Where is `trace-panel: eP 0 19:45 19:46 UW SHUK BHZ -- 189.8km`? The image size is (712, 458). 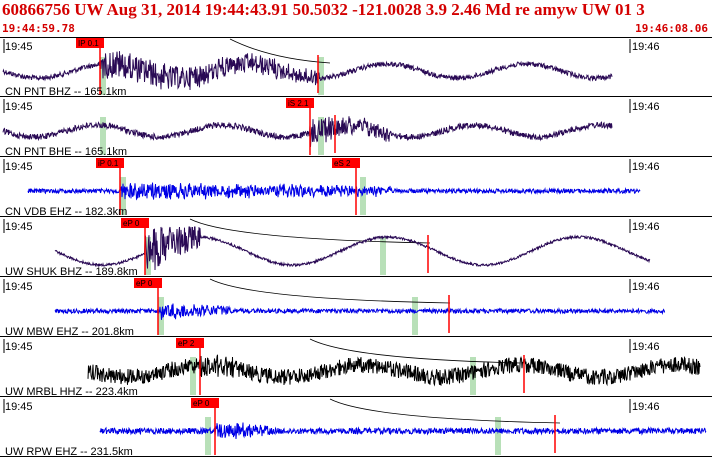
trace-panel: eP 0 19:45 19:46 UW SHUK BHZ -- 189.8km is located at coordinates (356, 248).